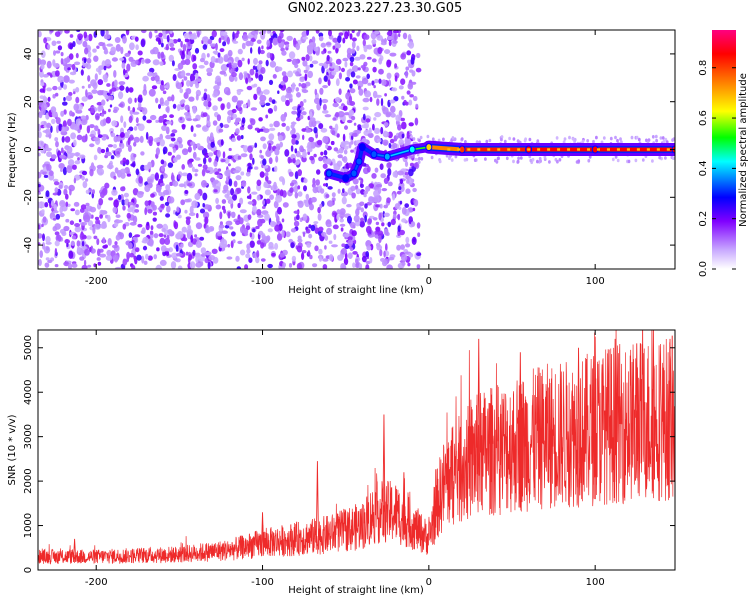  I want to click on spectrogram-y-tick-label: 0, so click(28, 149).